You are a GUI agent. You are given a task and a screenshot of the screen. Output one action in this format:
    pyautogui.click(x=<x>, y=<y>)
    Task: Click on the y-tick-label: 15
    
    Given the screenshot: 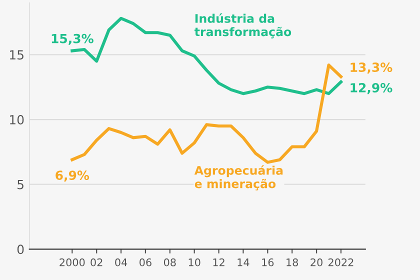 What is the action you would take?
    pyautogui.click(x=17, y=55)
    